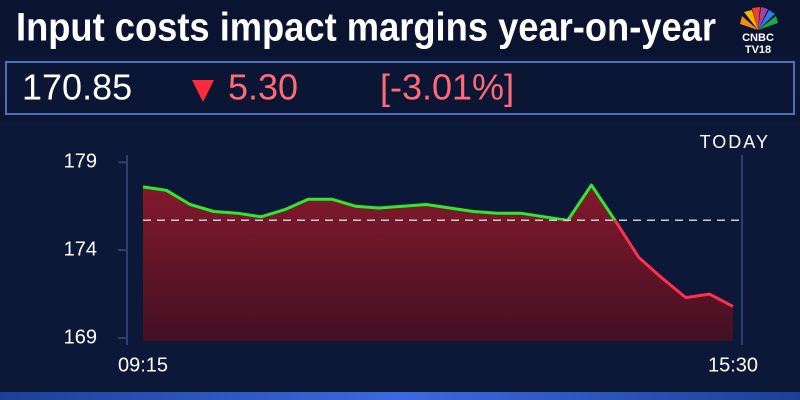  I want to click on footer-band, so click(400, 396).